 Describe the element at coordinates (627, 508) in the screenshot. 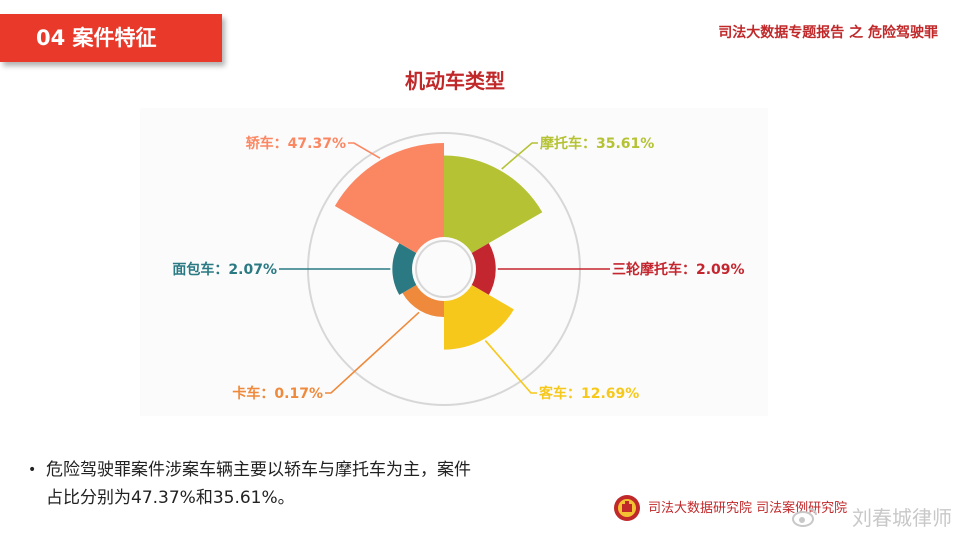

I see `court-emblem-icon` at that location.